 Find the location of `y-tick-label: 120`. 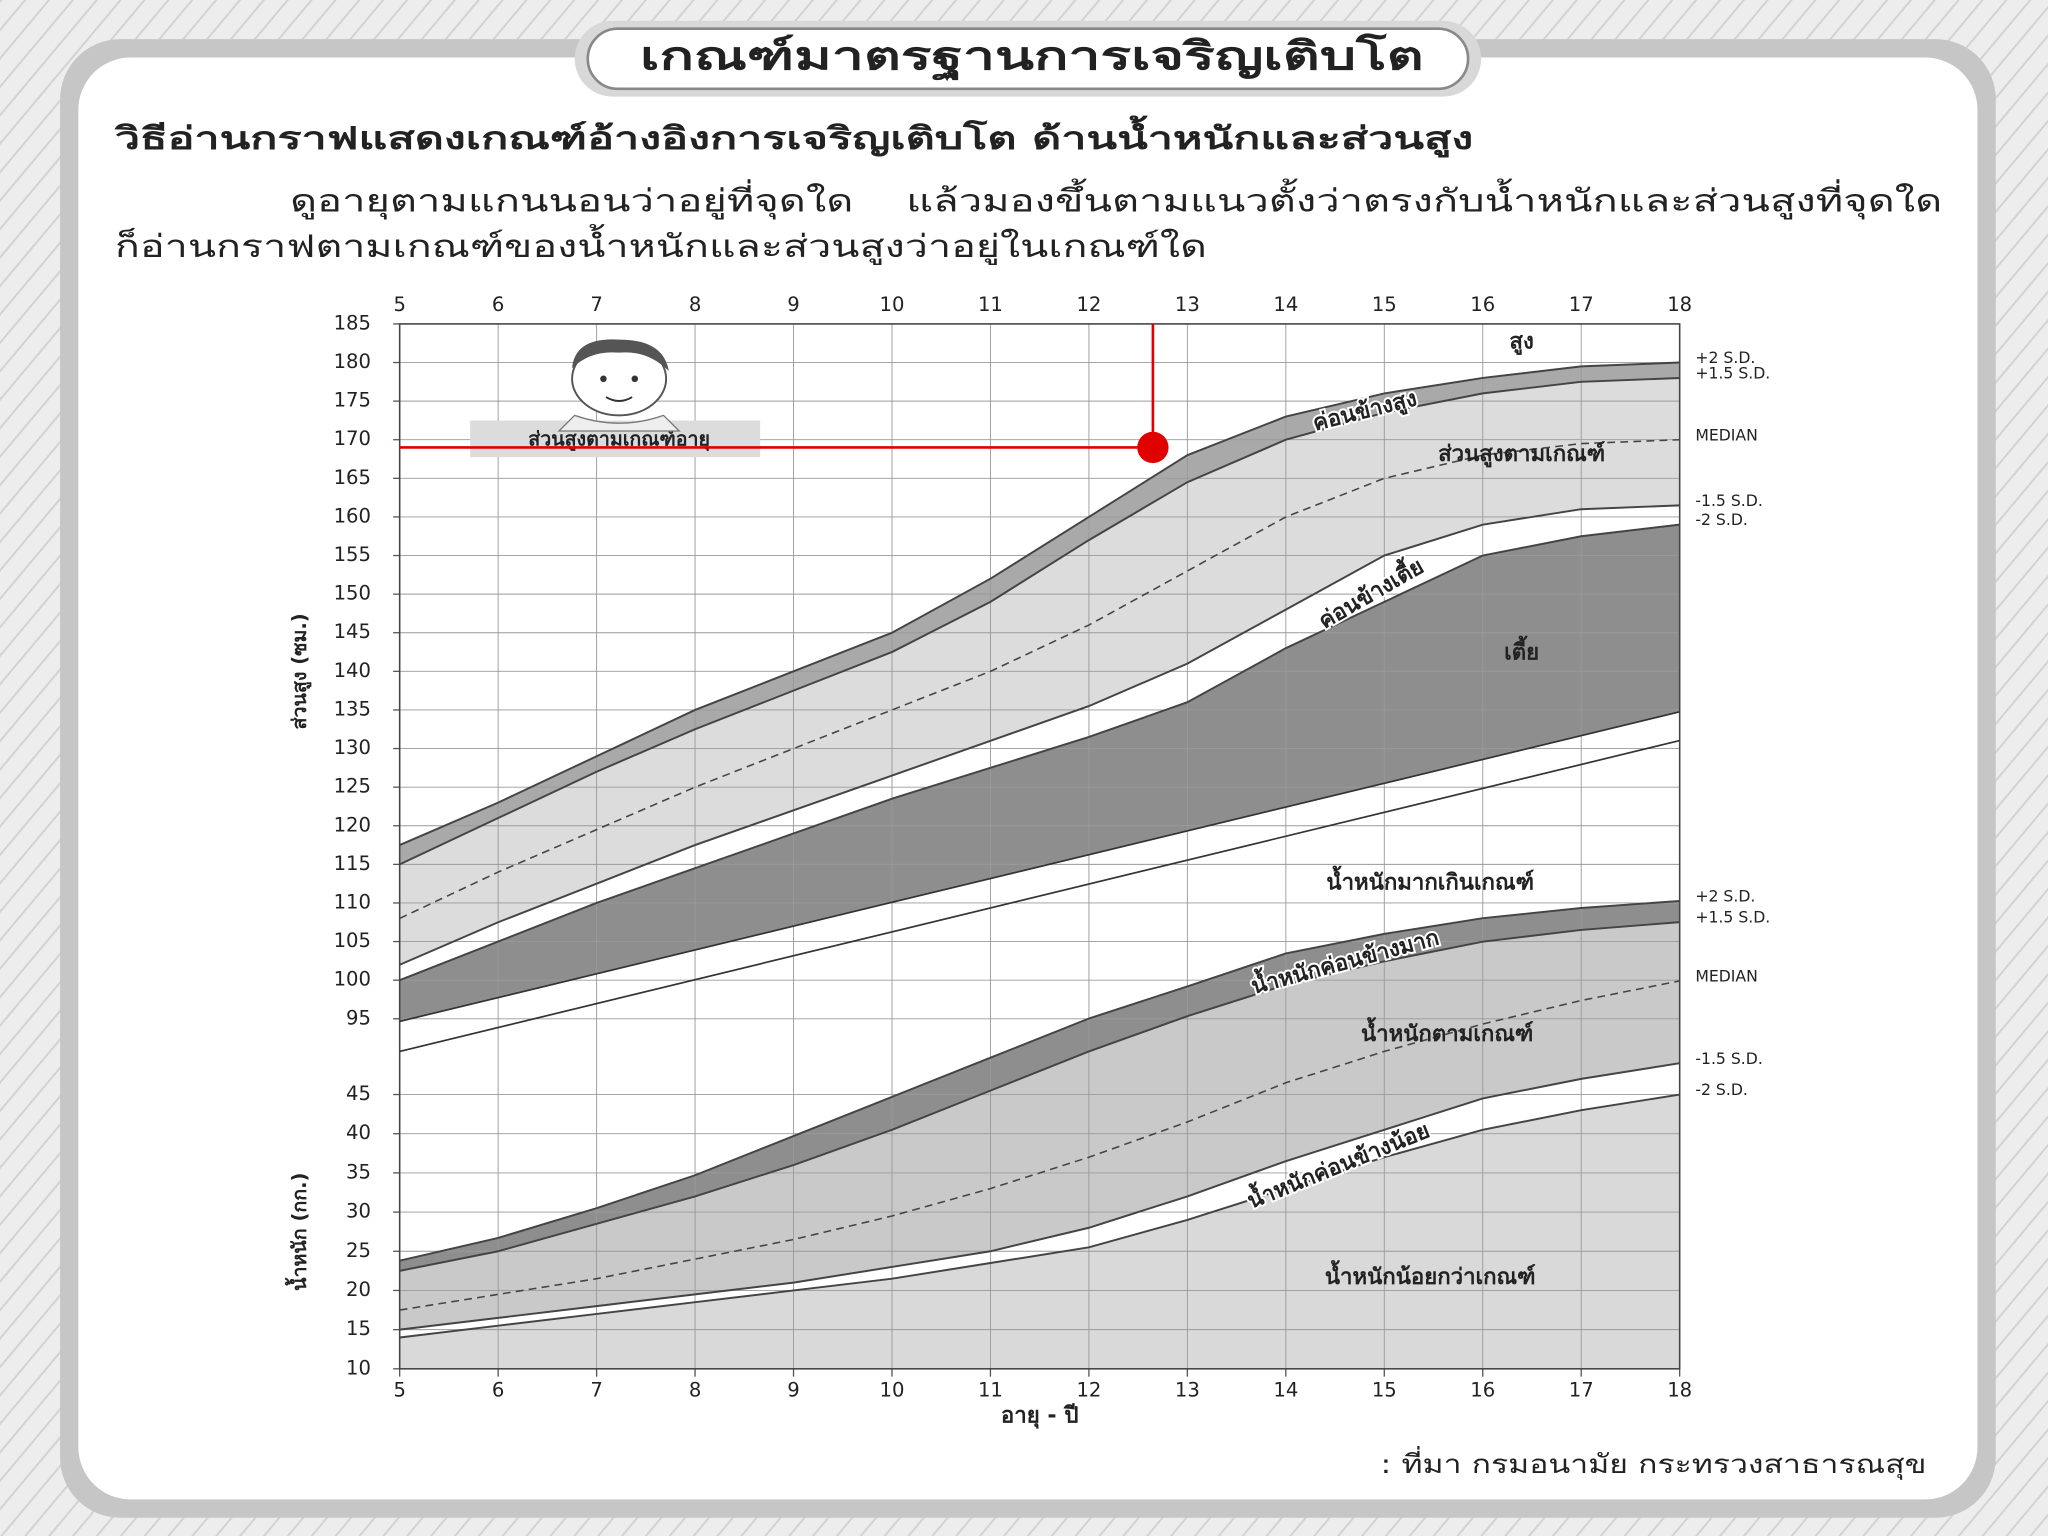

y-tick-label: 120 is located at coordinates (352, 824).